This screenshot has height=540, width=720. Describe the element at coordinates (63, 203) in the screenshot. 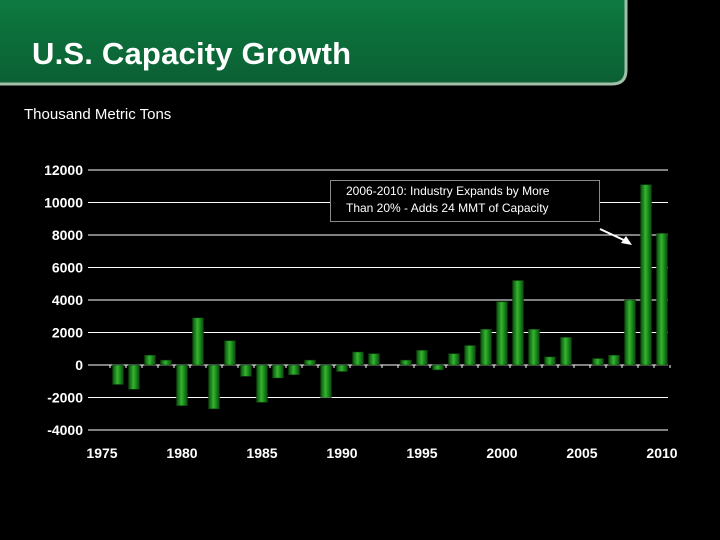

I see `y-tick-label: 10000` at that location.